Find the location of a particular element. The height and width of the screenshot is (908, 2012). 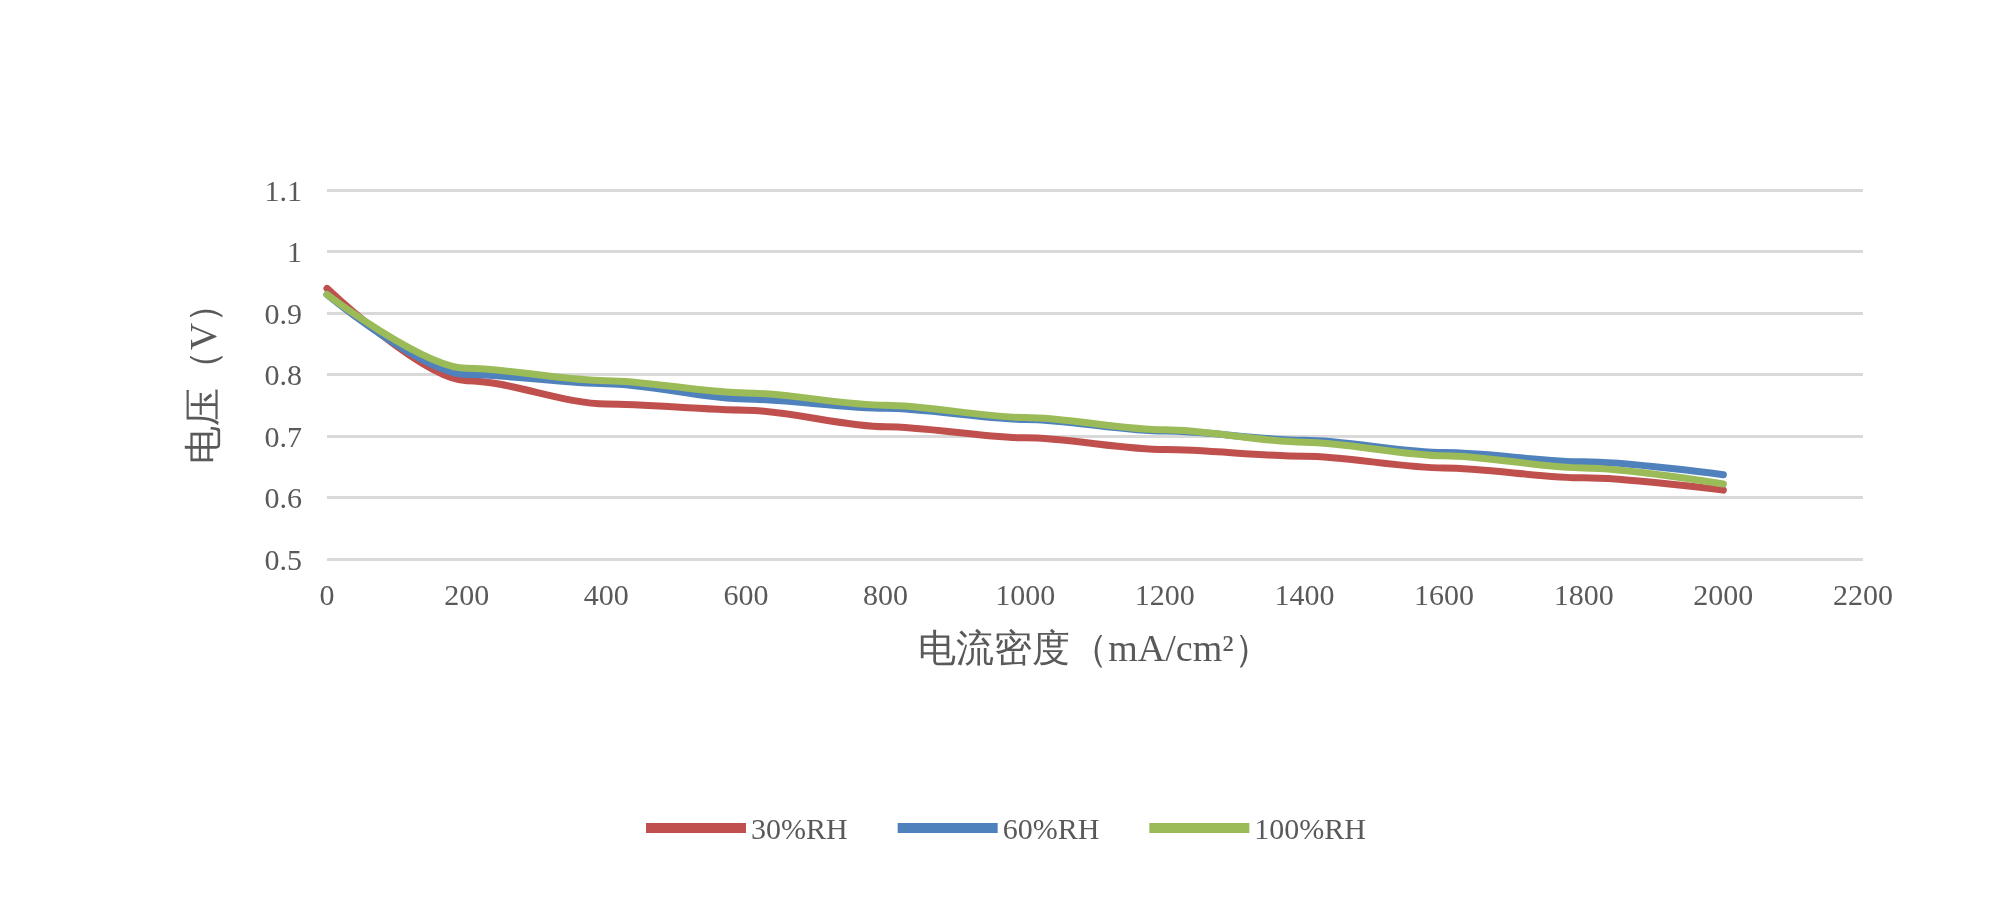

x-tick-label: 800 is located at coordinates (886, 594).